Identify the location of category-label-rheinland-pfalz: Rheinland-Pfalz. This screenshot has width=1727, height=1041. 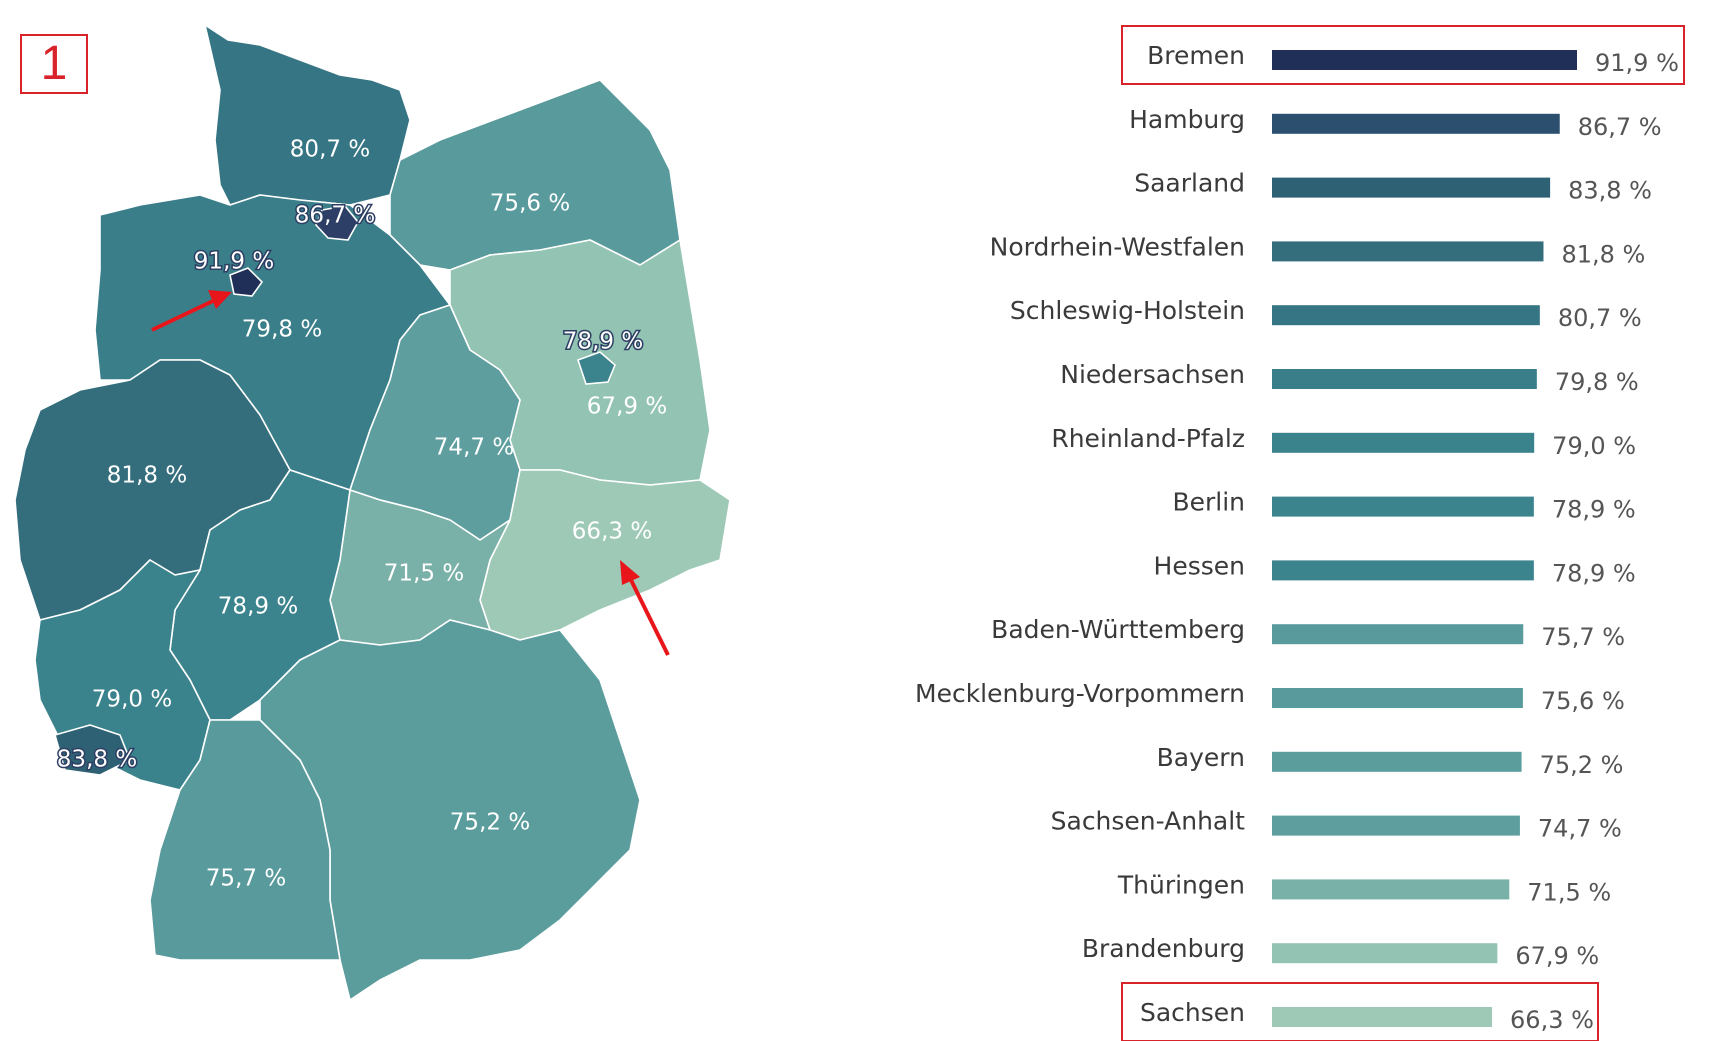
(1148, 438).